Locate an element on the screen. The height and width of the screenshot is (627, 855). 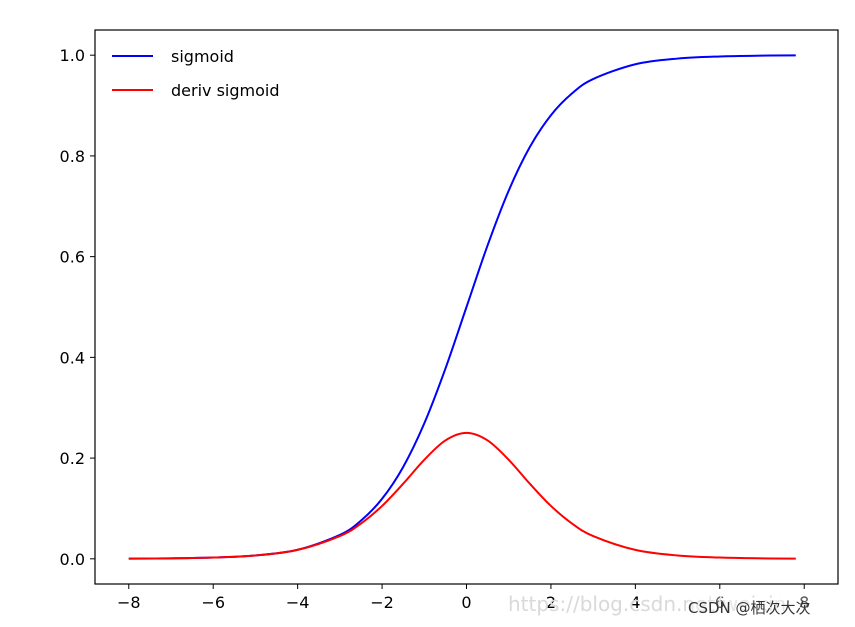
y-tick-label: 0.8 is located at coordinates (72, 156).